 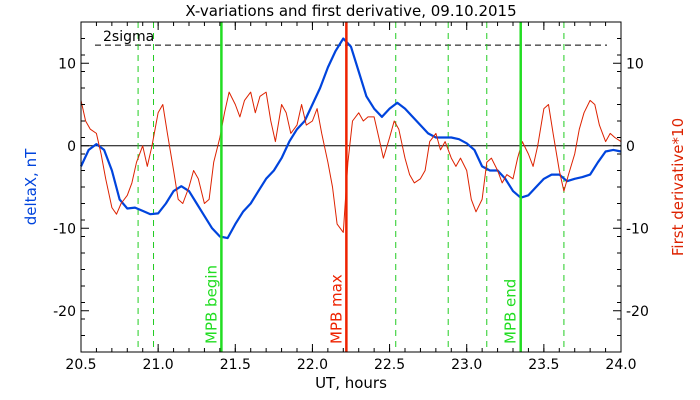 I want to click on y-tick-label-left: -20, so click(x=64, y=312).